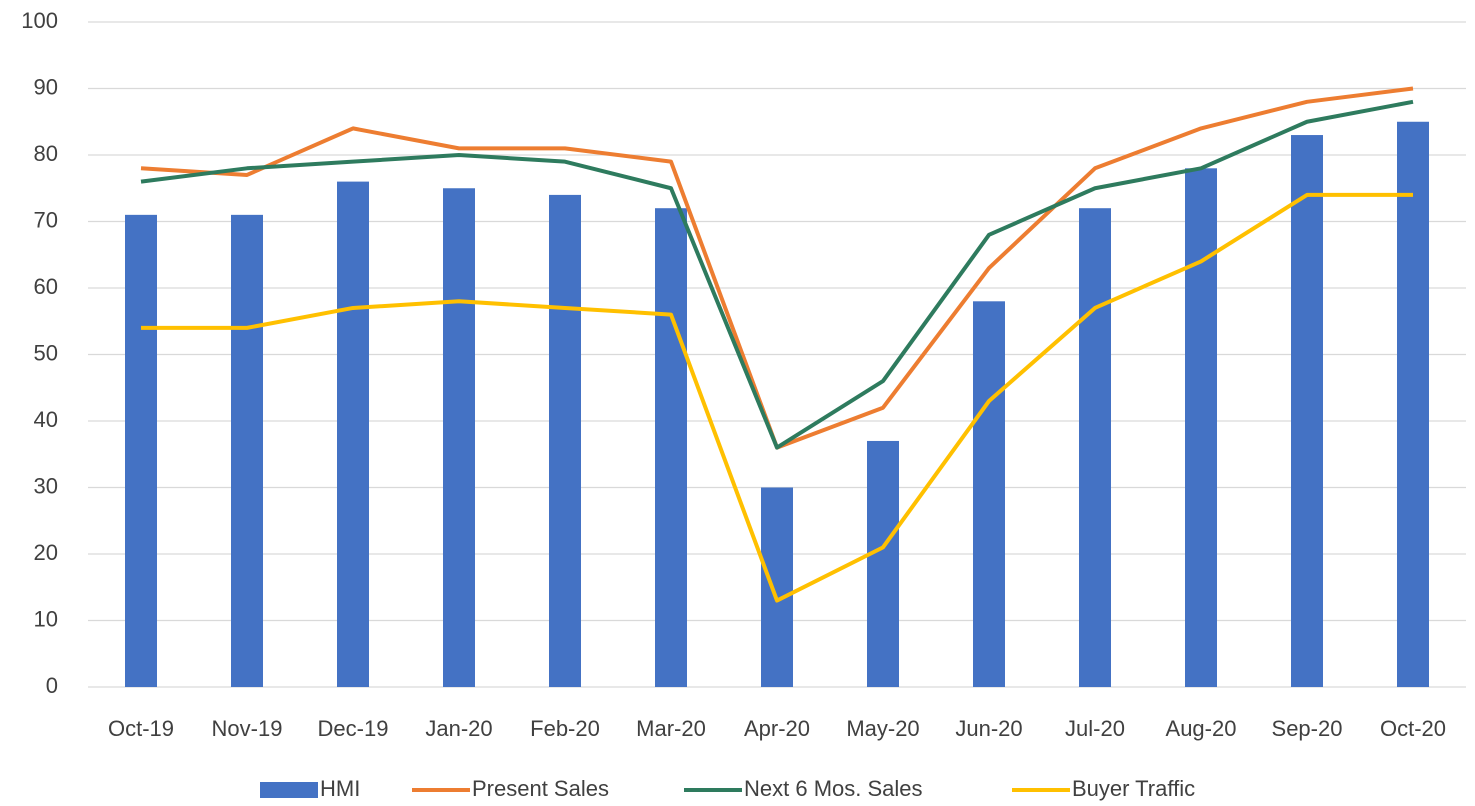 The height and width of the screenshot is (806, 1475). I want to click on legend-label: Present Sales, so click(540, 788).